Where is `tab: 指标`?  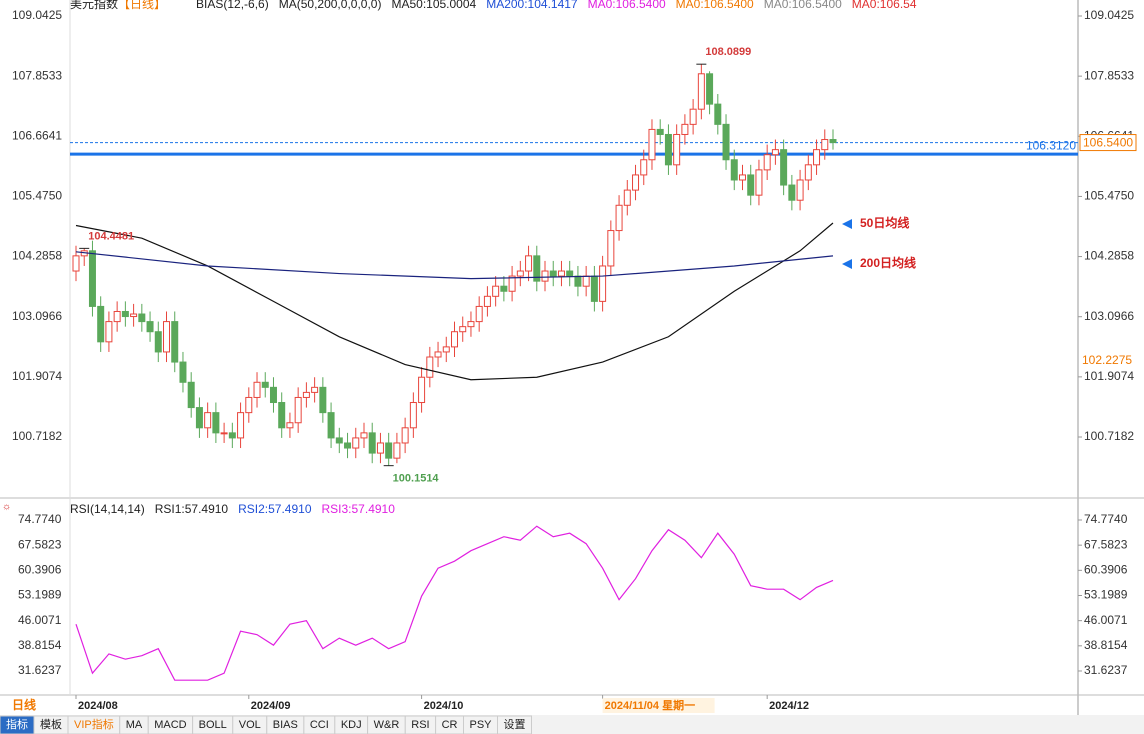 tab: 指标 is located at coordinates (17, 724).